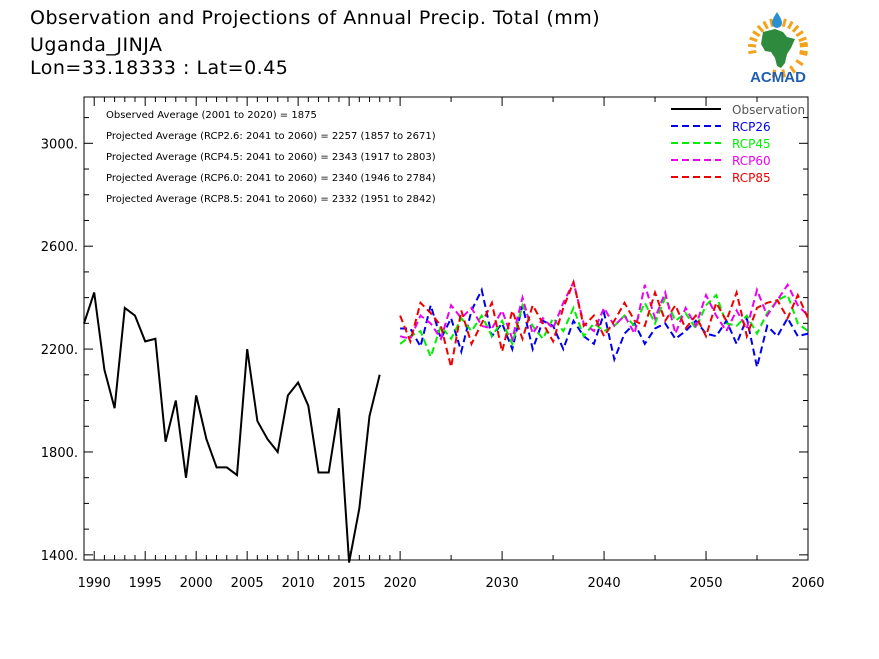  I want to click on legend-label: RCP45, so click(751, 144).